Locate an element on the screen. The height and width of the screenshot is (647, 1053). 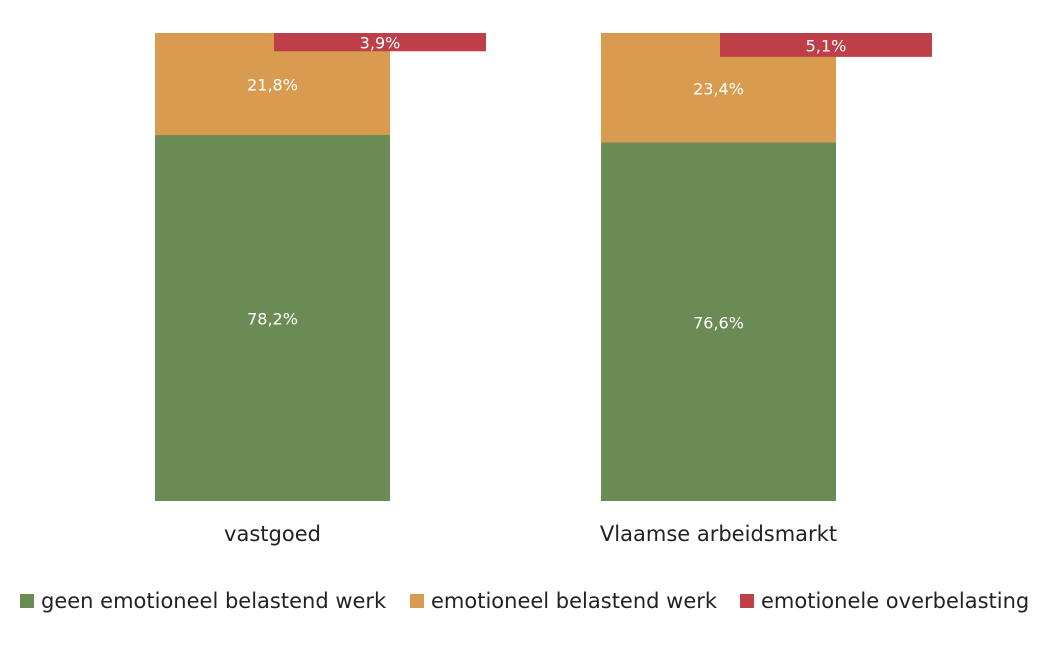
value-label: 3,9% is located at coordinates (380, 43).